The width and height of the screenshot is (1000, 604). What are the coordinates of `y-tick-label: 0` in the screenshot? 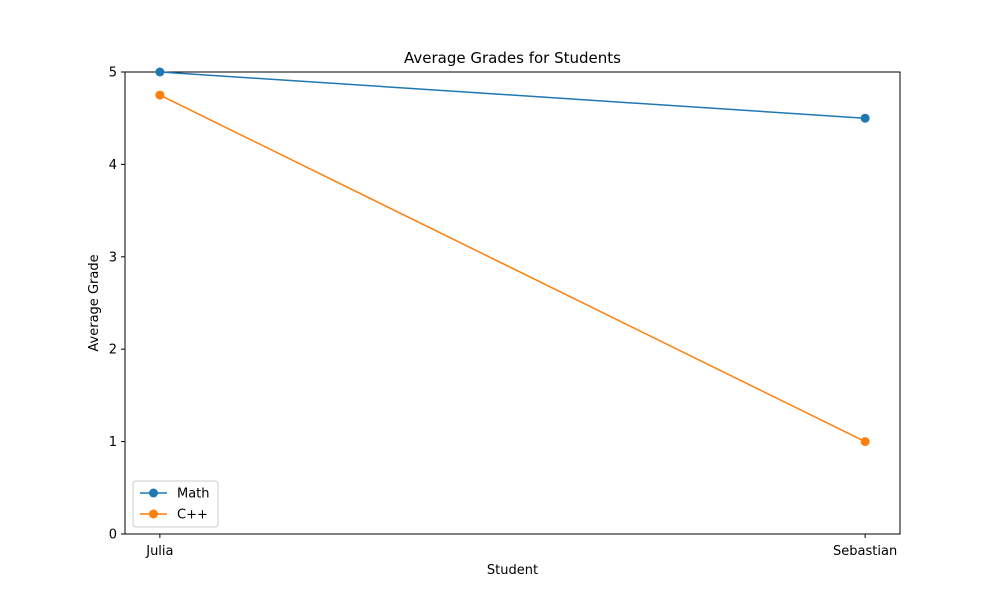 It's located at (113, 535).